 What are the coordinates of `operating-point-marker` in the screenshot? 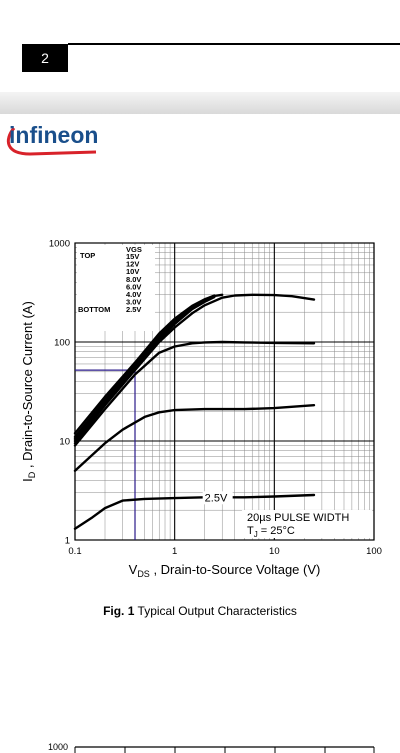 It's located at (105, 454).